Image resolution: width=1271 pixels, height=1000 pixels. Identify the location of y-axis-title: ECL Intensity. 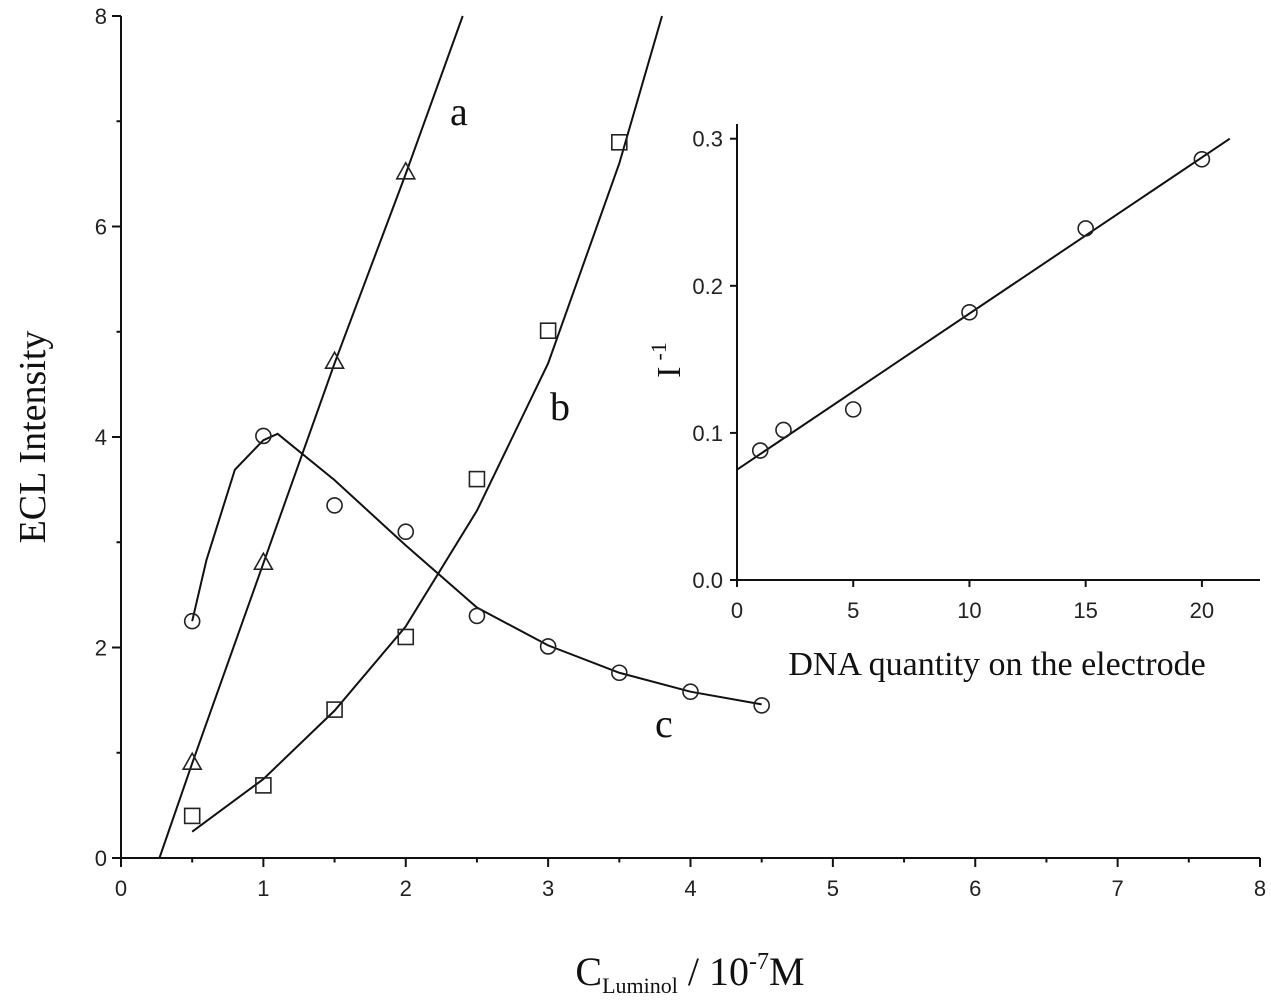
(33, 437).